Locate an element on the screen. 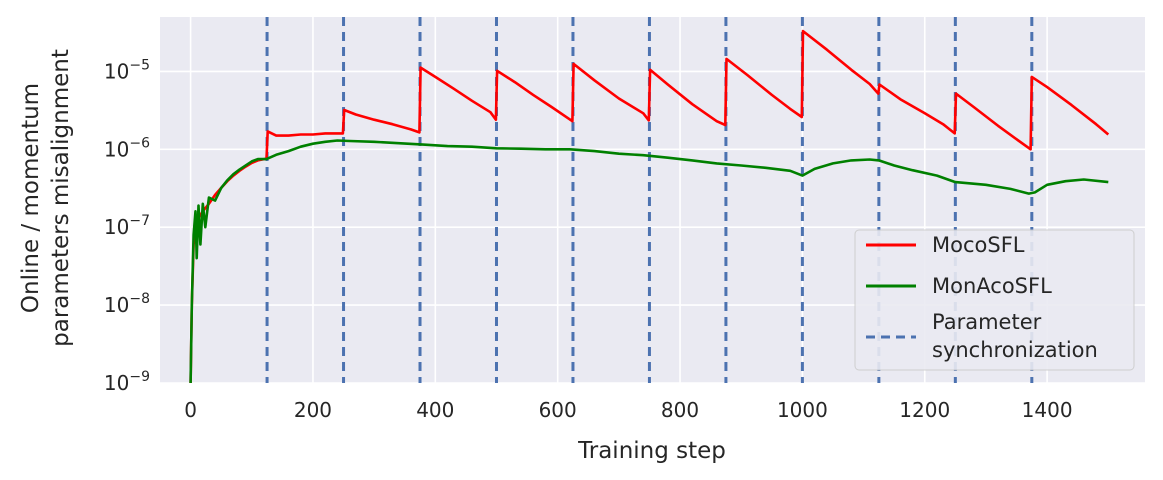 Image resolution: width=1163 pixels, height=480 pixels. x-tick-label: 600 is located at coordinates (558, 410).